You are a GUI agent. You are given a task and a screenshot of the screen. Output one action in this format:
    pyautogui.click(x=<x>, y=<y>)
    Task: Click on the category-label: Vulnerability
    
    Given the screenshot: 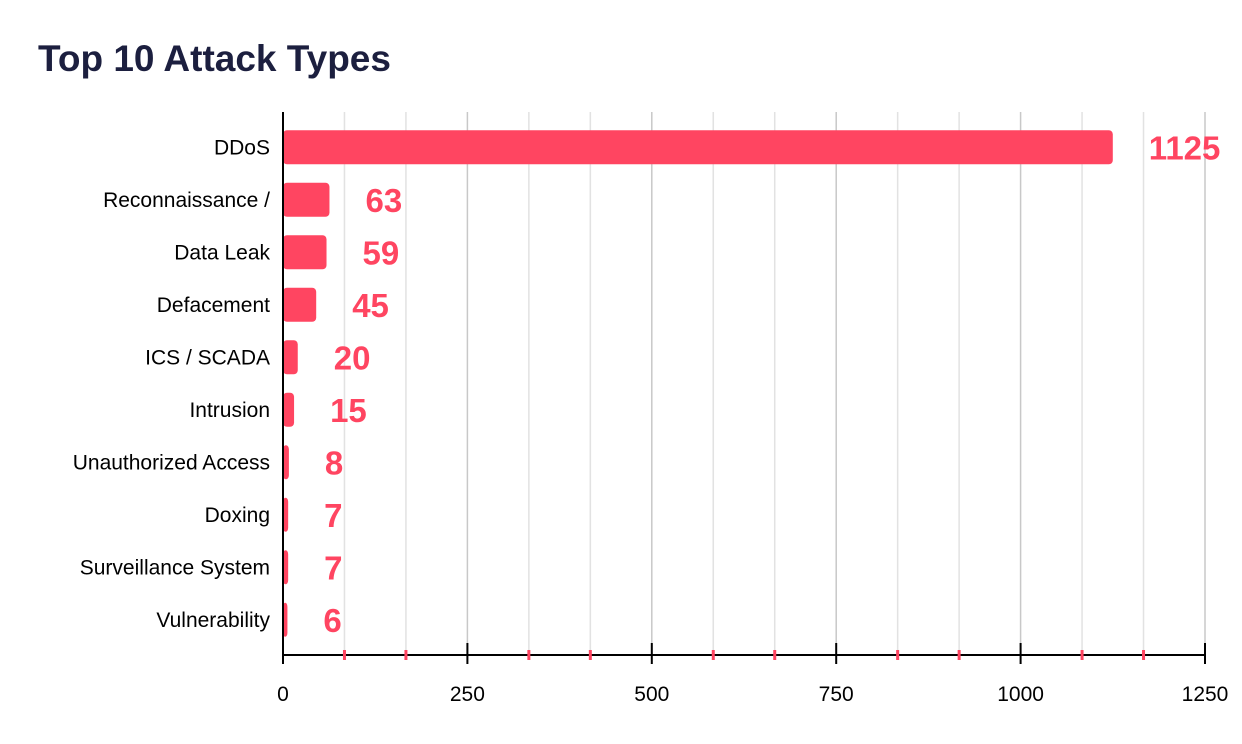 What is the action you would take?
    pyautogui.click(x=213, y=620)
    